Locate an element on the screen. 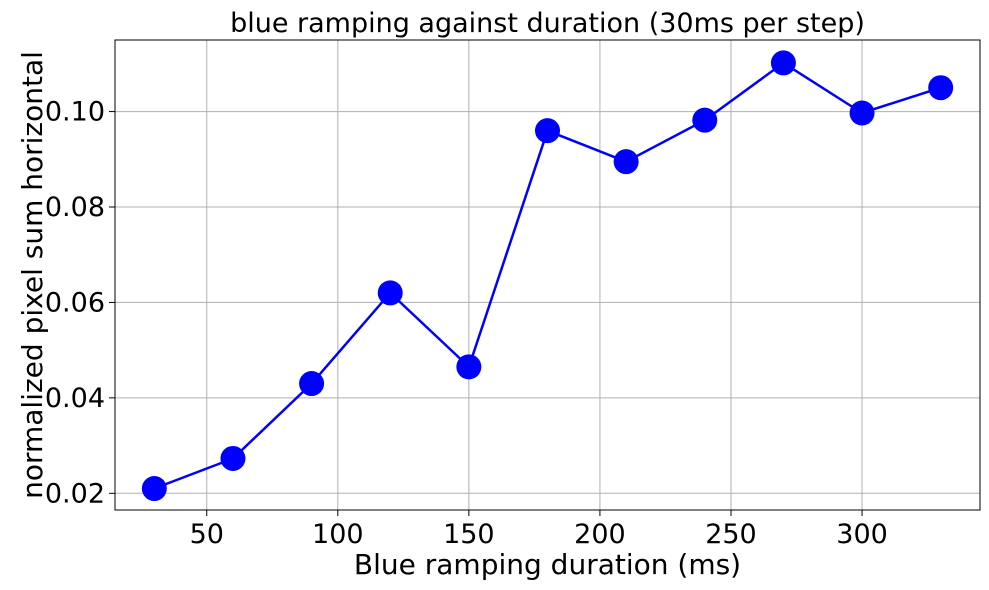  x-tick-label: 100 is located at coordinates (338, 534).